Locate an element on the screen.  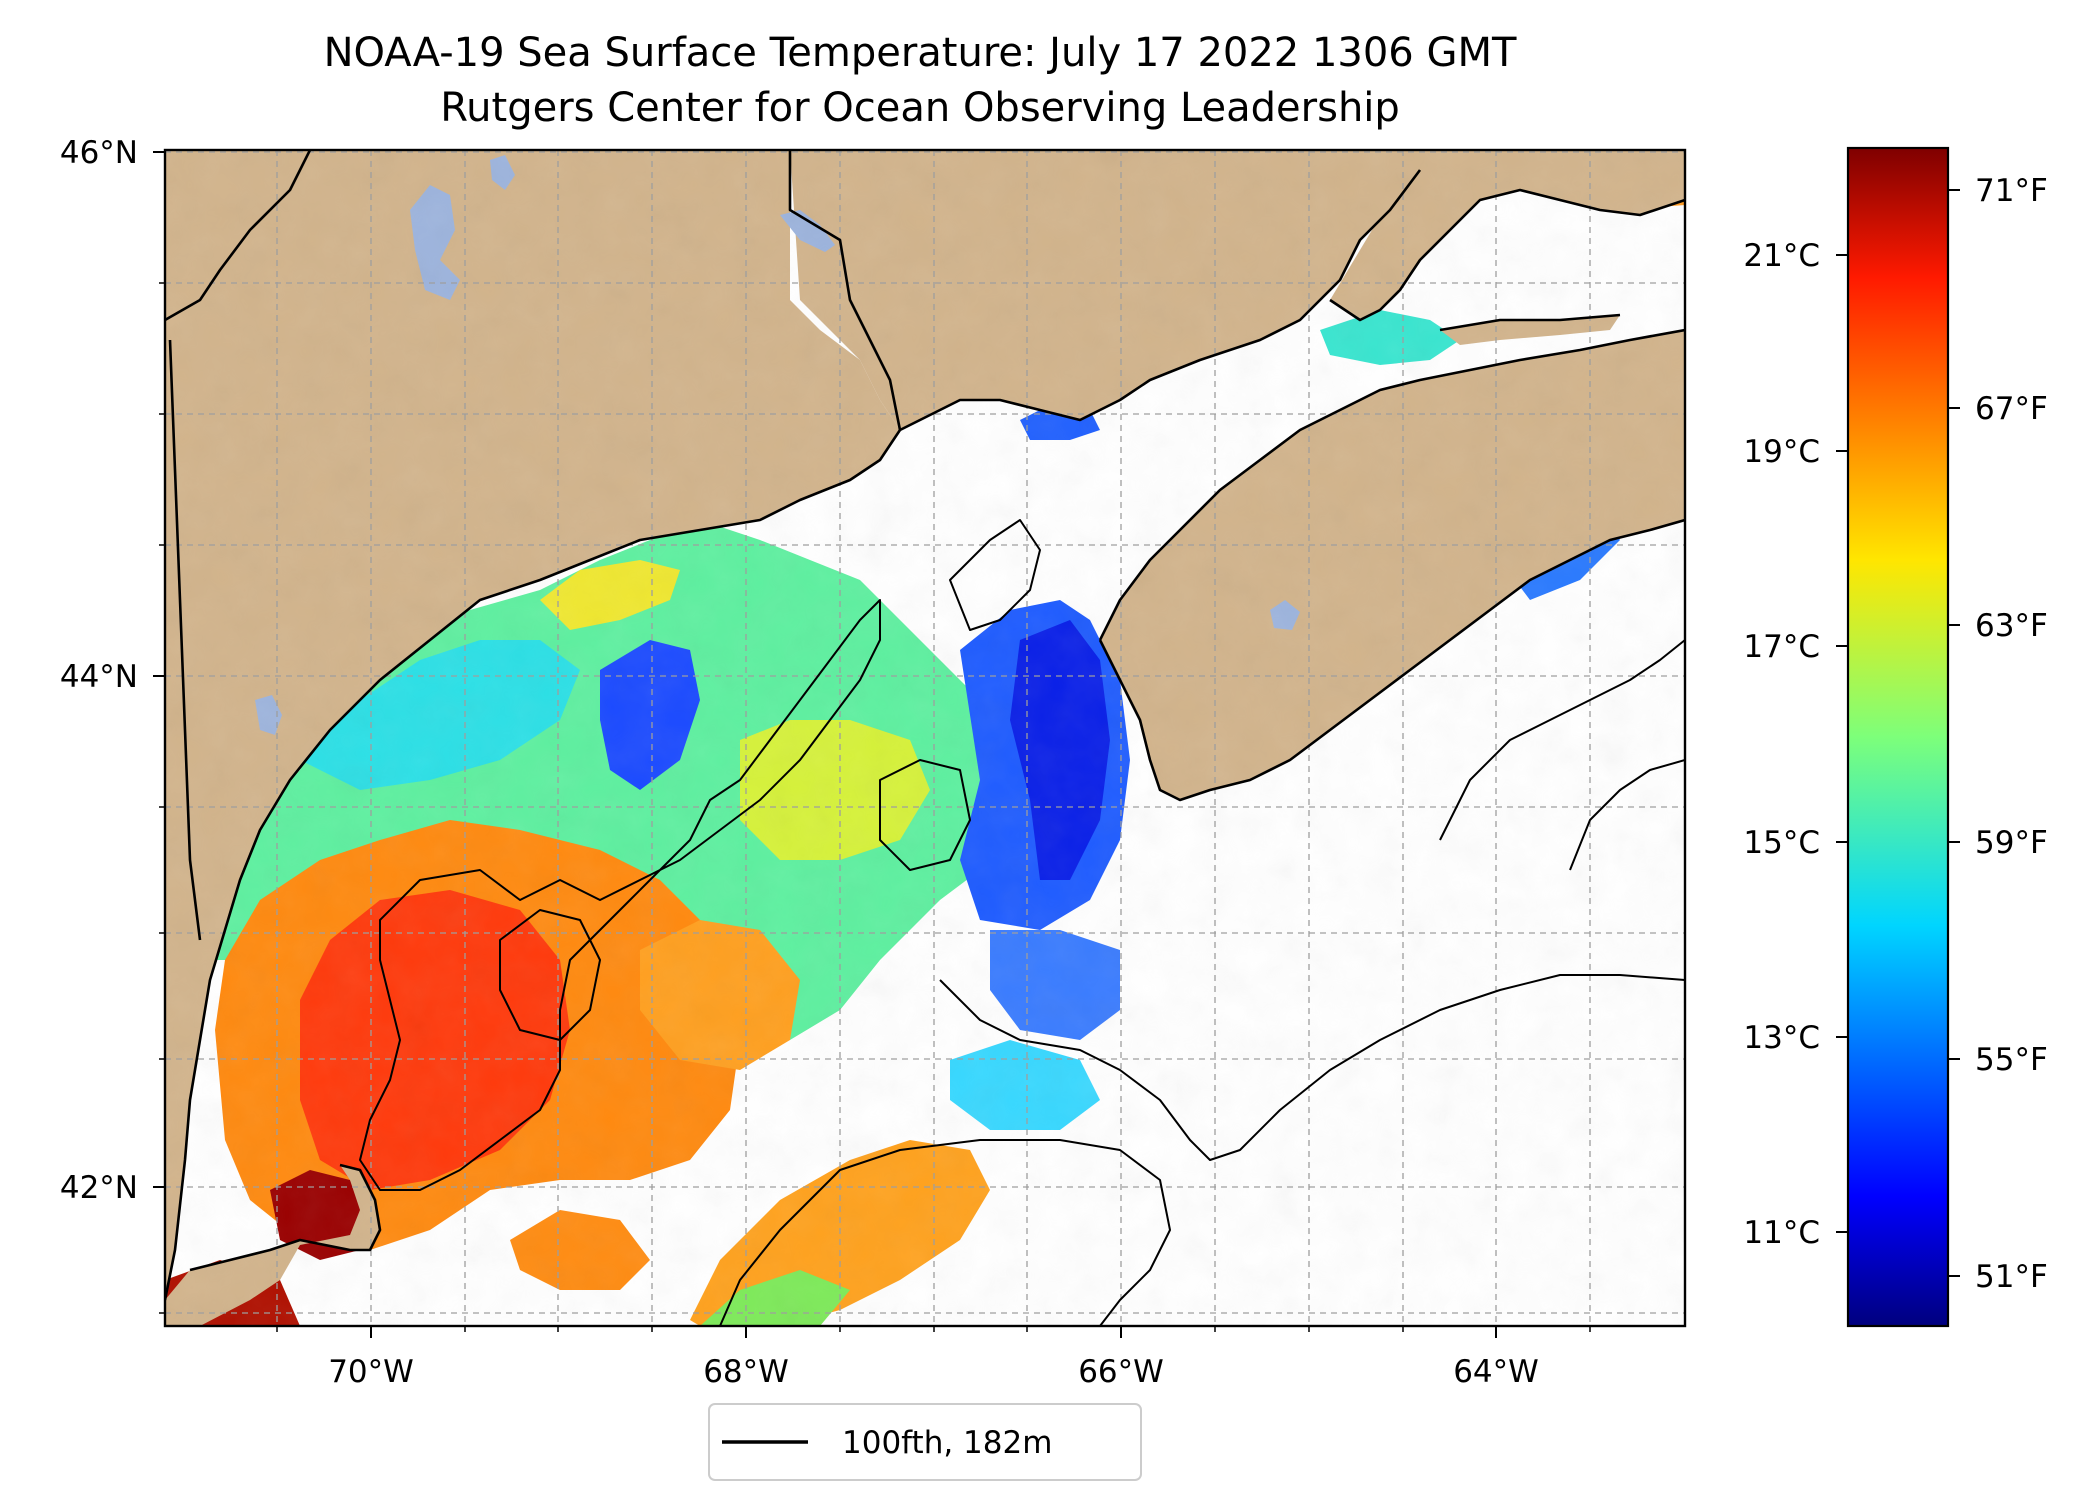
colorbar-celsius-tick: 21°C is located at coordinates (1781, 256).